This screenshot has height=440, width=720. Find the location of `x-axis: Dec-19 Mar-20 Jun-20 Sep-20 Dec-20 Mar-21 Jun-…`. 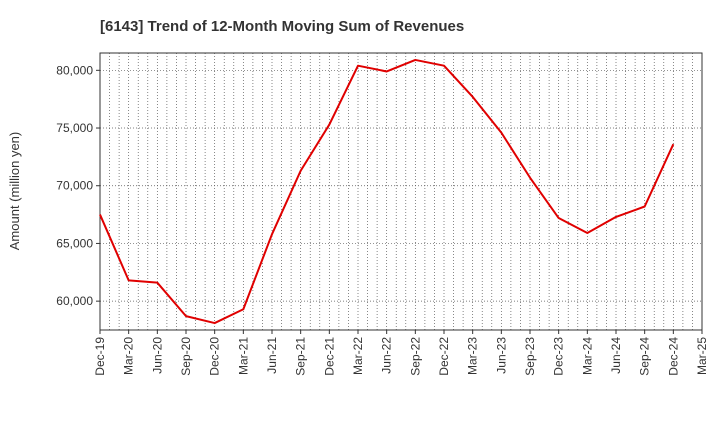

x-axis: Dec-19 Mar-20 Jun-20 Sep-20 Dec-20 Mar-21 Jun-… is located at coordinates (401, 353).